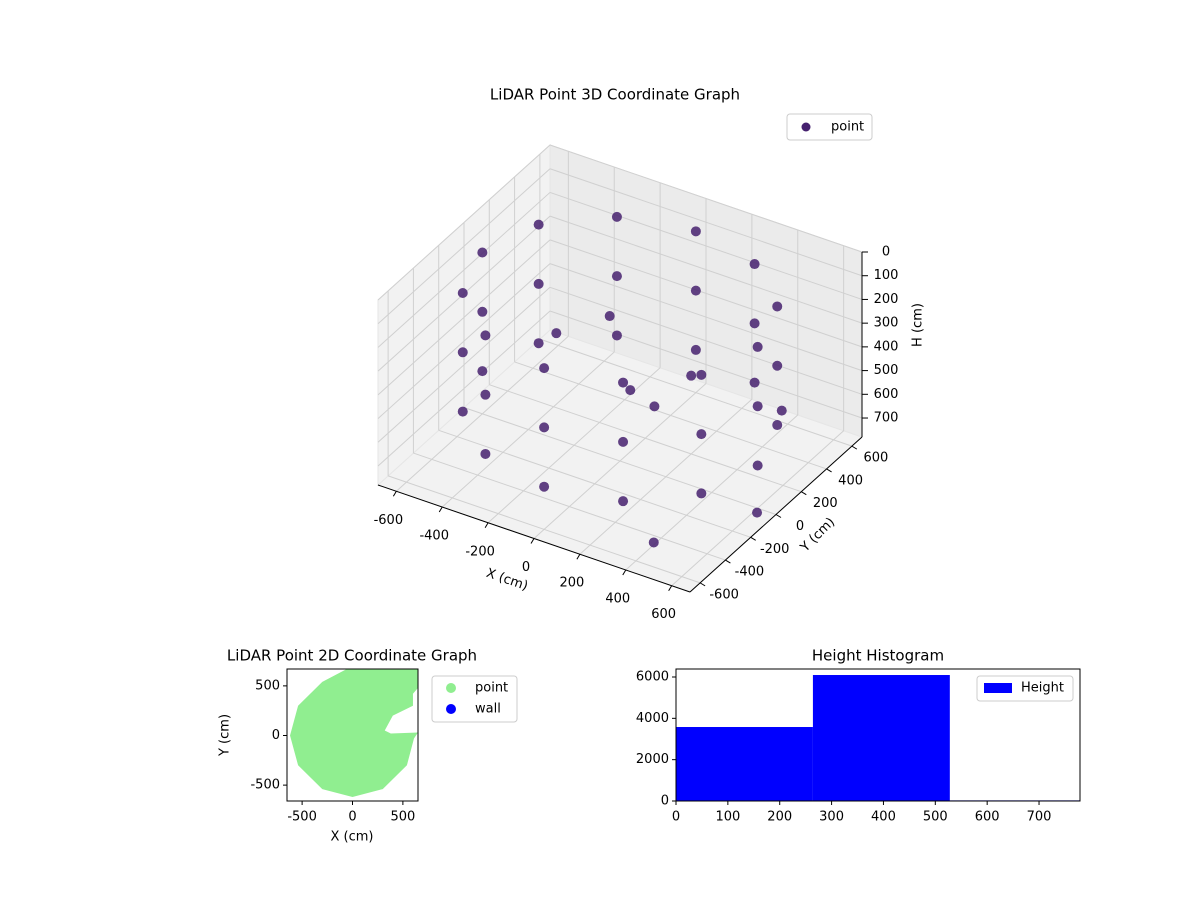 The width and height of the screenshot is (1200, 904). Describe the element at coordinates (831, 817) in the screenshot. I see `x-tick-label: 300` at that location.